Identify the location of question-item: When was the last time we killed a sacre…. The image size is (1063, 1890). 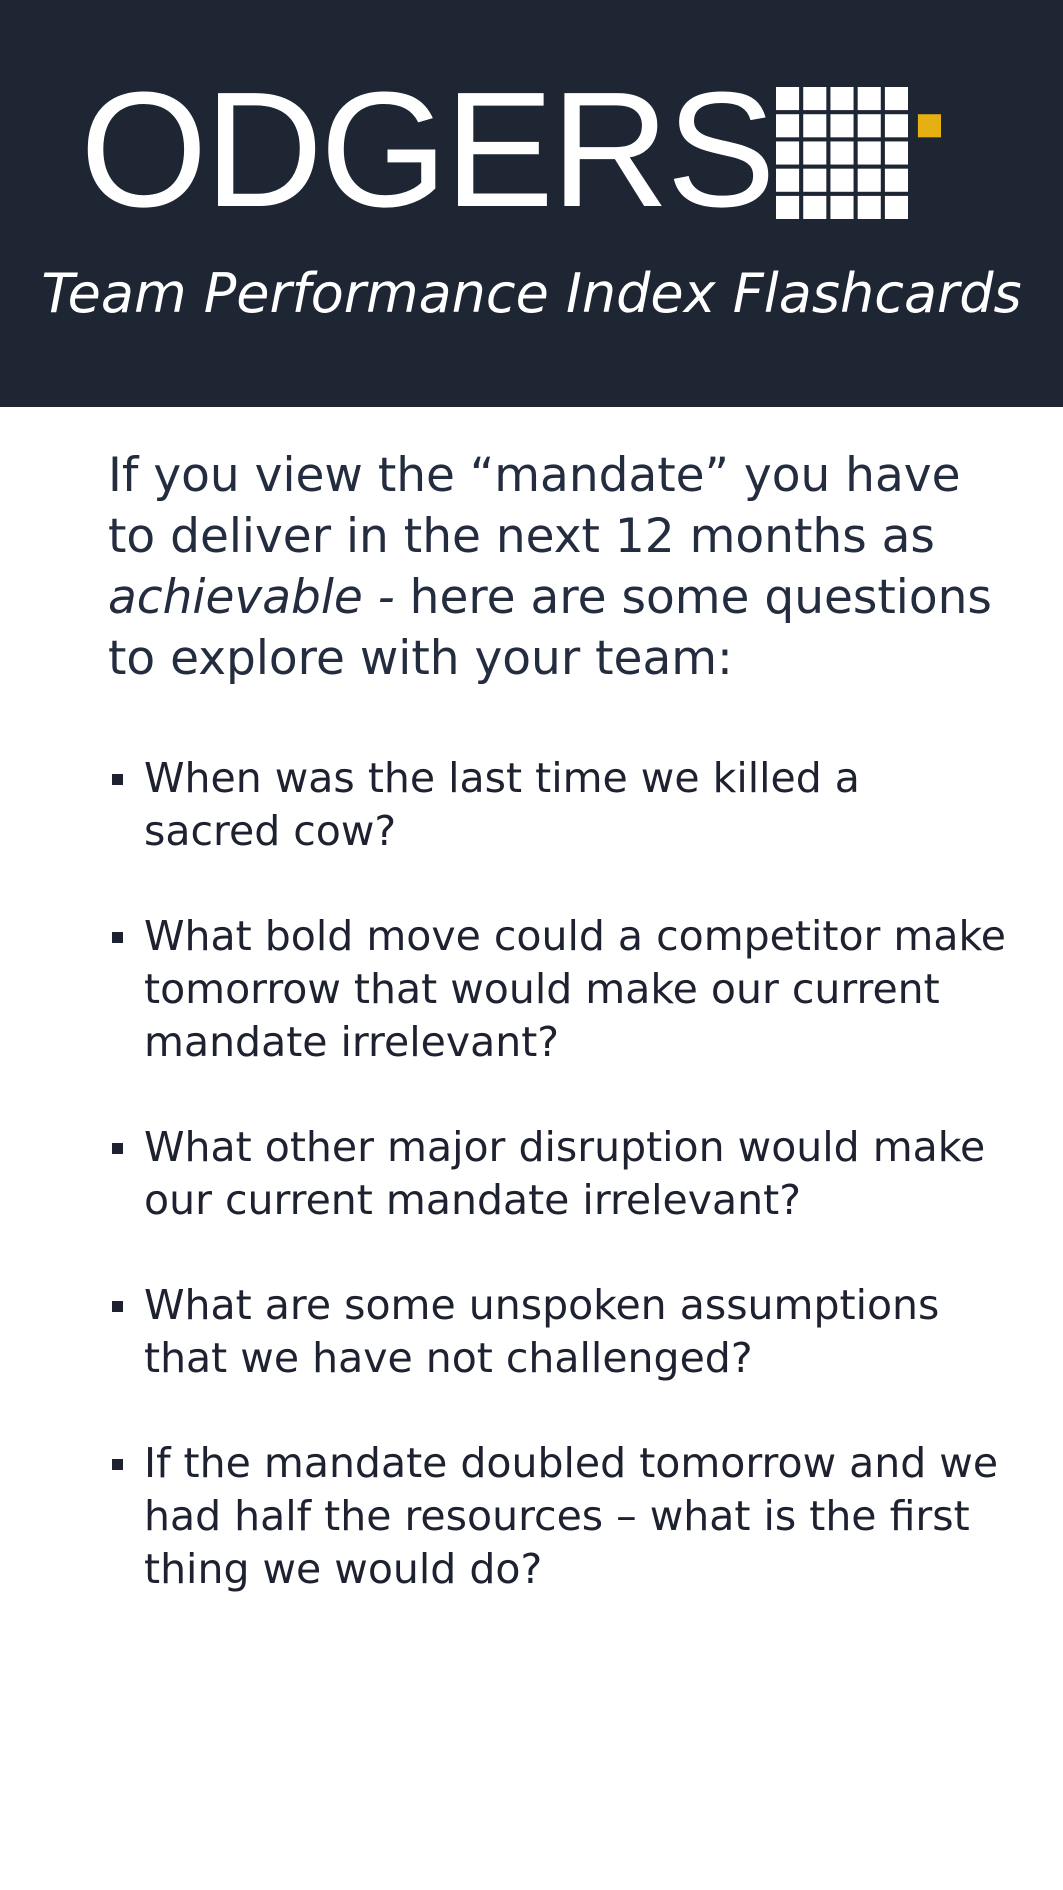
(558, 805).